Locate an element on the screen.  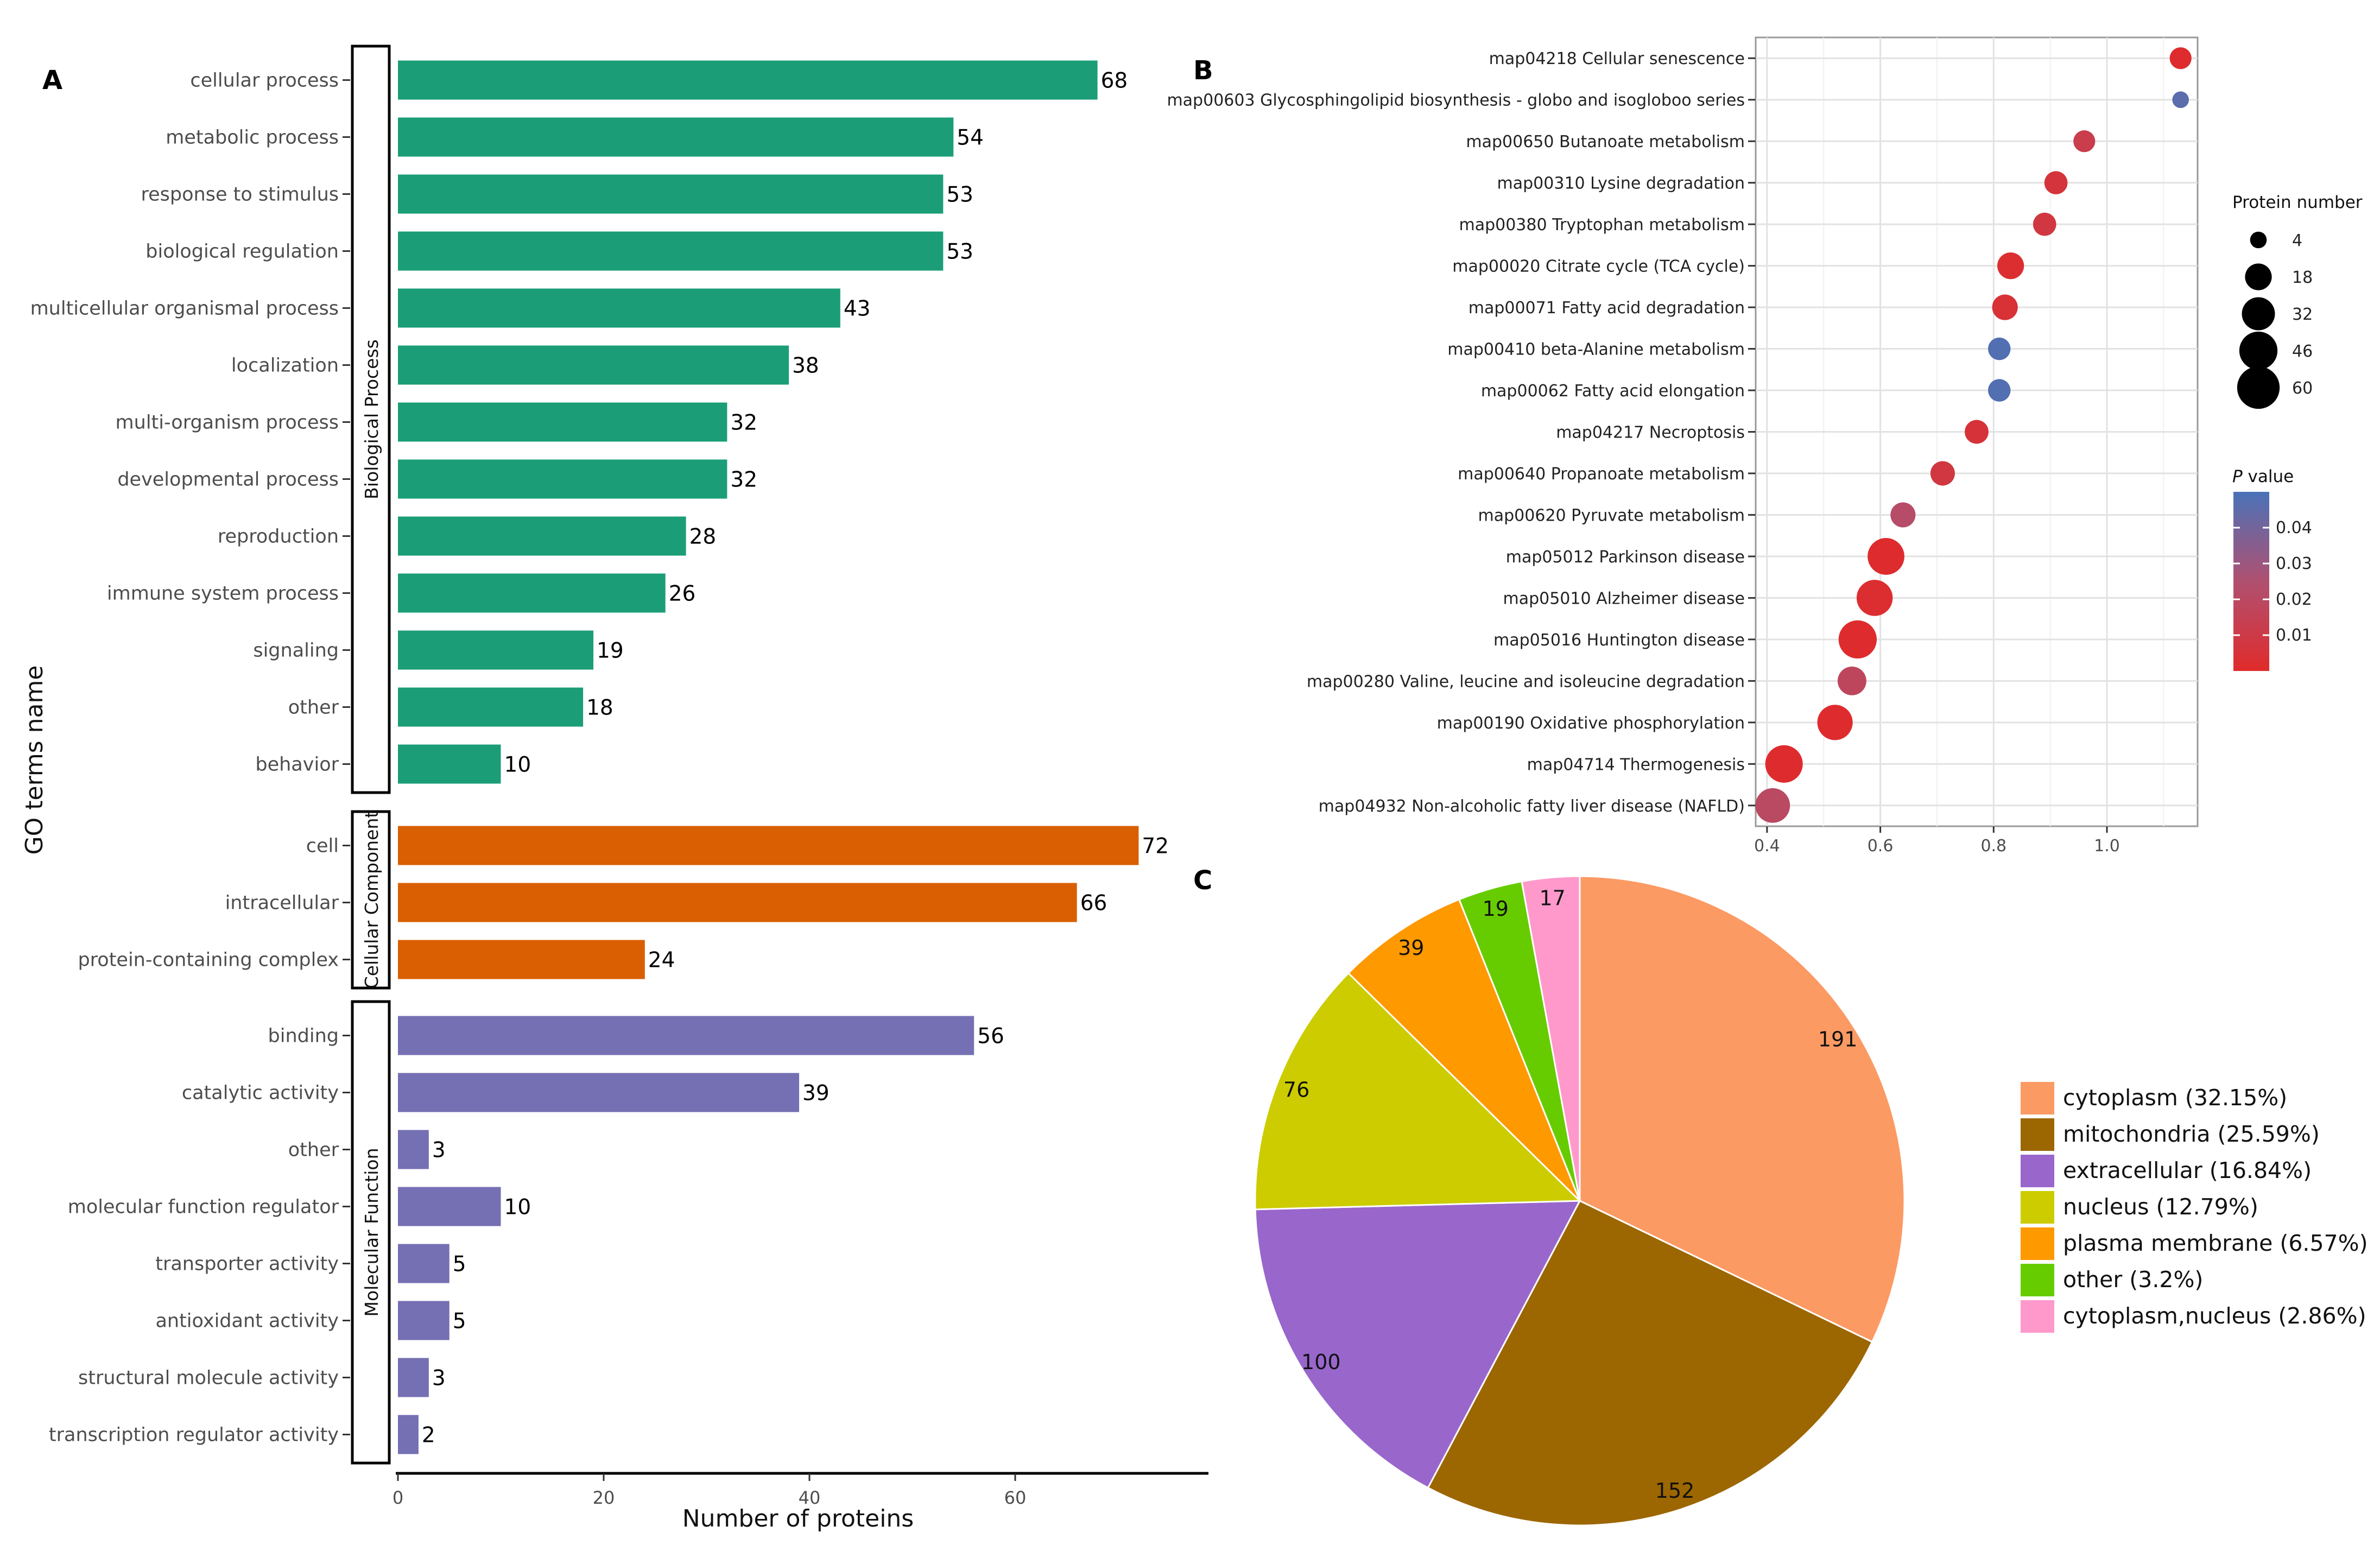
group-label-cellular-component: Cellular Component is located at coordinates (371, 900).